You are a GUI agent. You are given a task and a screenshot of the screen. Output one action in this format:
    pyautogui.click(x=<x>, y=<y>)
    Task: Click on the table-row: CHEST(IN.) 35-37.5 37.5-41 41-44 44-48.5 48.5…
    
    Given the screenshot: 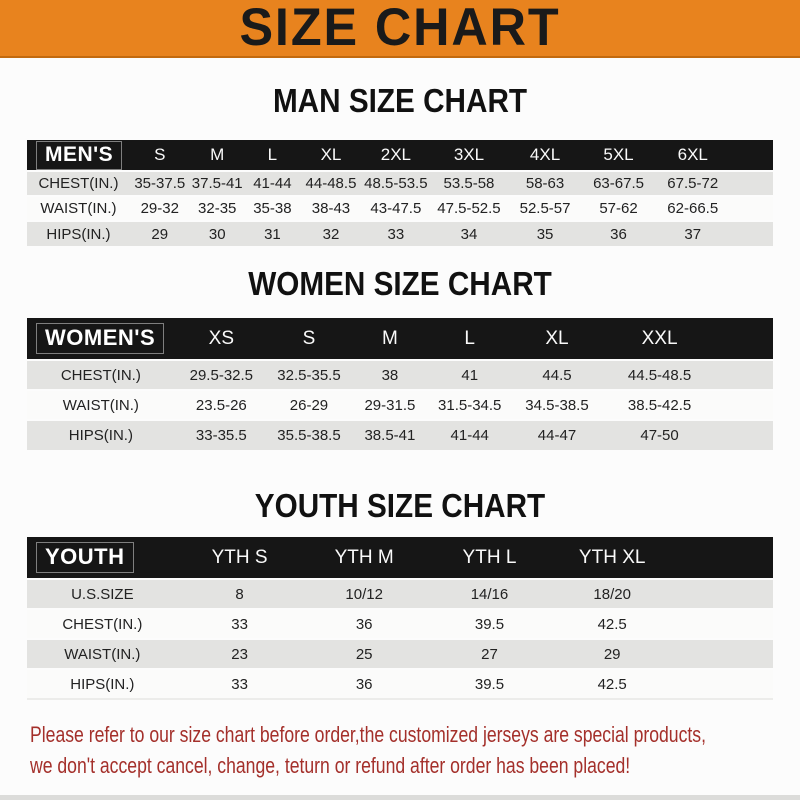 What is the action you would take?
    pyautogui.click(x=400, y=183)
    